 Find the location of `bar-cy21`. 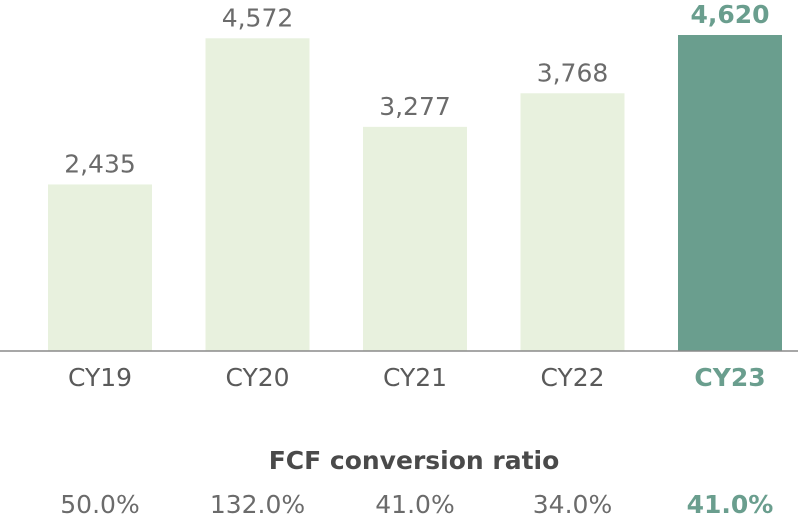

bar-cy21 is located at coordinates (415, 238).